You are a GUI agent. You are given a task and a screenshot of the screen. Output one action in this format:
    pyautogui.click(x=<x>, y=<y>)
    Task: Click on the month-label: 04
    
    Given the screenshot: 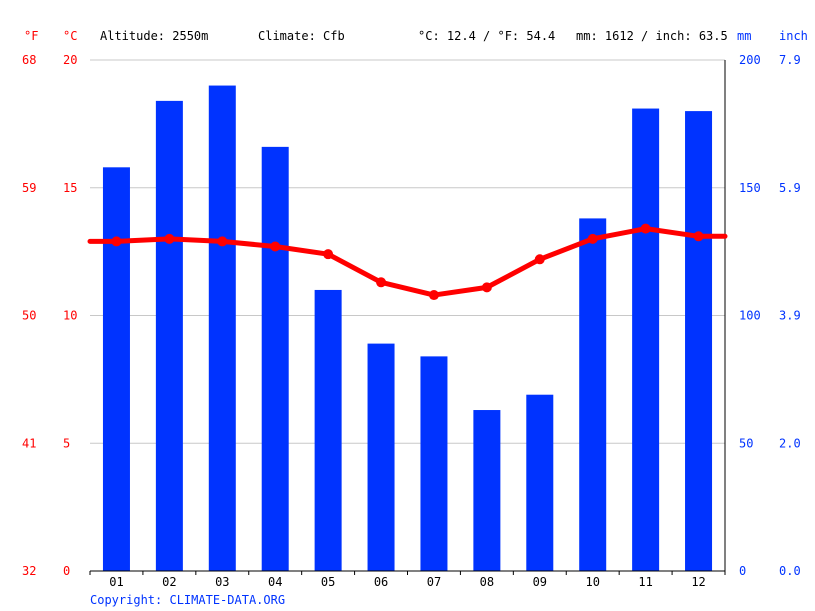 What is the action you would take?
    pyautogui.click(x=275, y=582)
    